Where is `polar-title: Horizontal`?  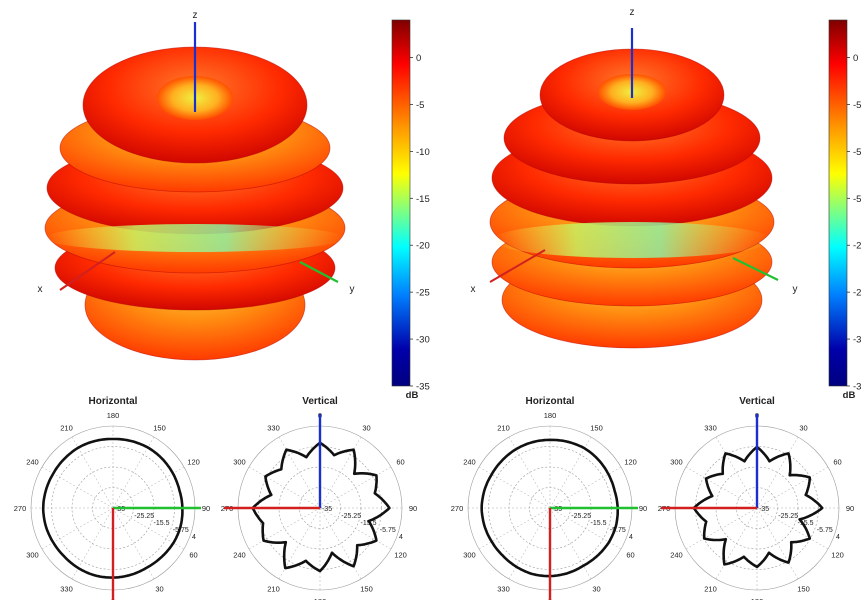 polar-title: Horizontal is located at coordinates (113, 401).